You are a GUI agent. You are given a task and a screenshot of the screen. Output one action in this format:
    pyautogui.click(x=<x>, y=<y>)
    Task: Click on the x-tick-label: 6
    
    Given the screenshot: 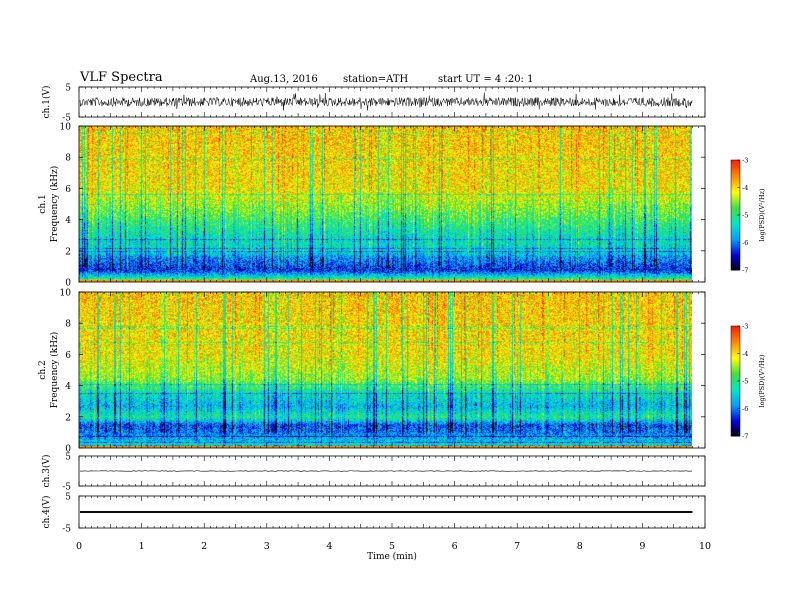 What is the action you would take?
    pyautogui.click(x=455, y=546)
    